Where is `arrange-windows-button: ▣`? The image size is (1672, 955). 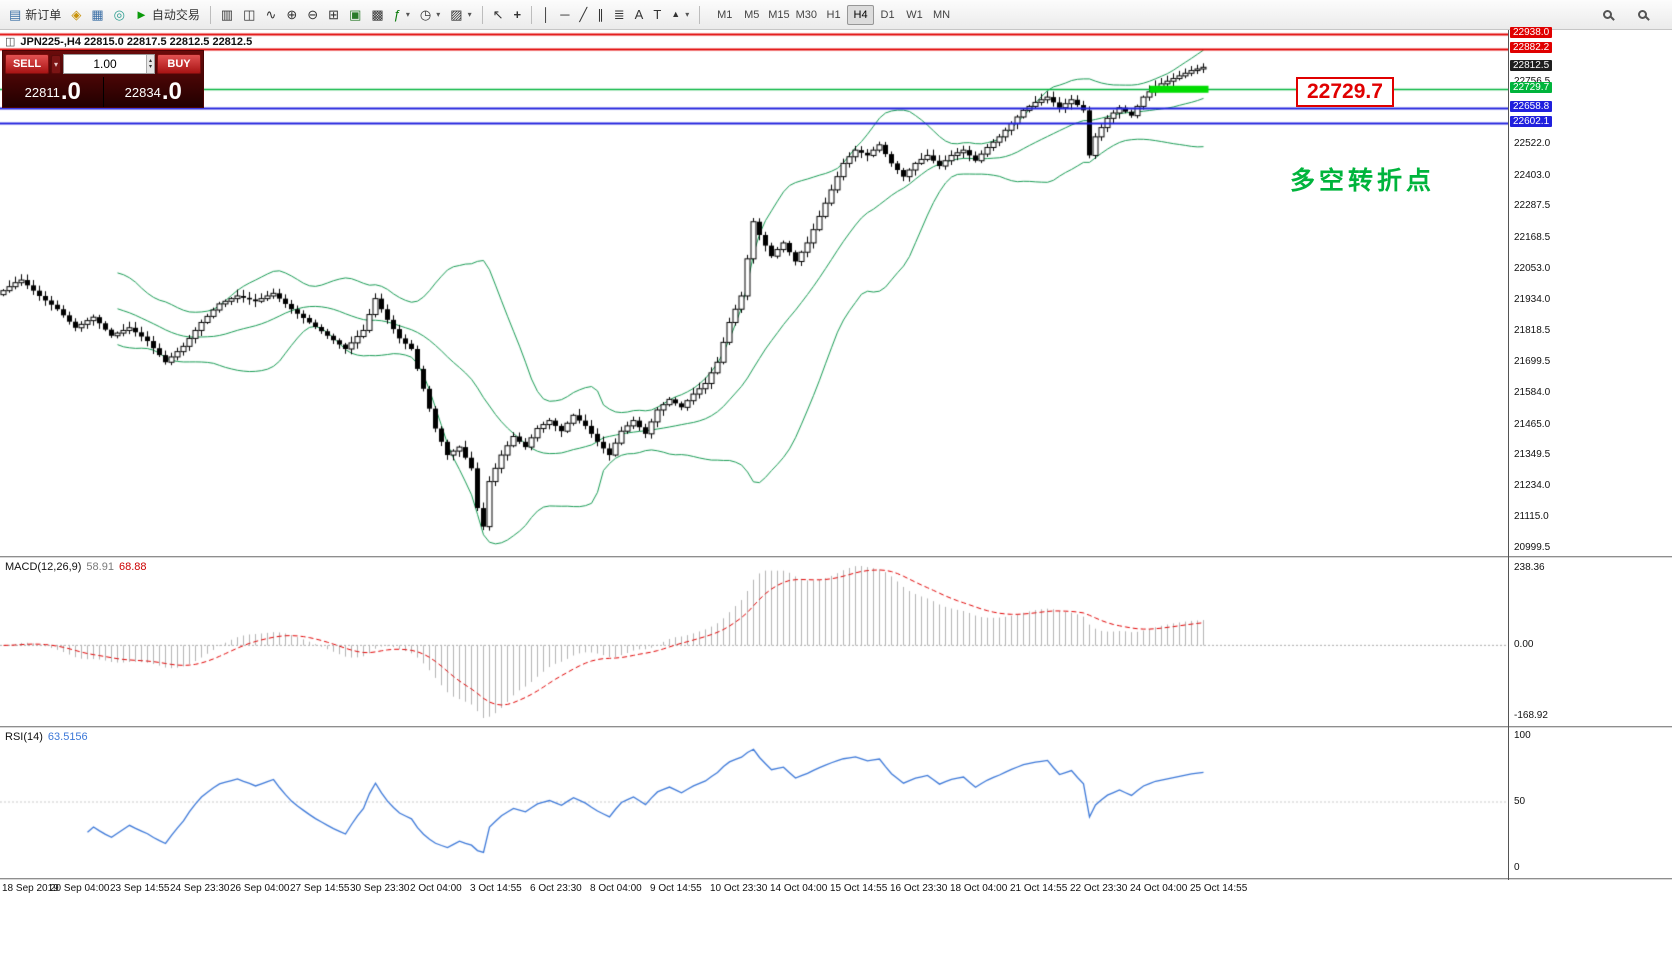 arrange-windows-button: ▣ is located at coordinates (355, 14).